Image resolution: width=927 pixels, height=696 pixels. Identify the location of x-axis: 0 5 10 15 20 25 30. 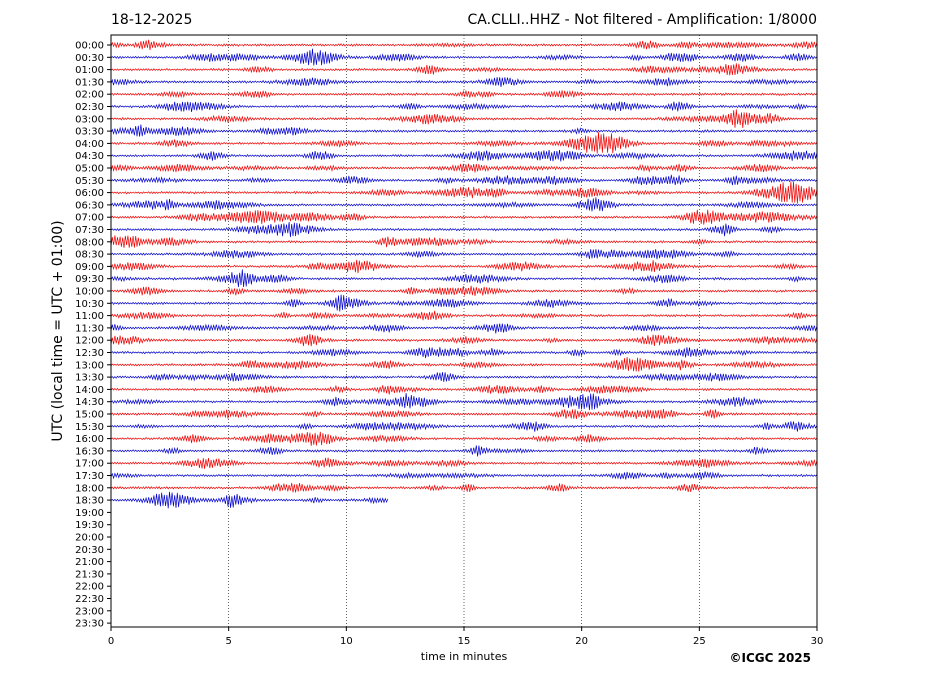
(466, 637).